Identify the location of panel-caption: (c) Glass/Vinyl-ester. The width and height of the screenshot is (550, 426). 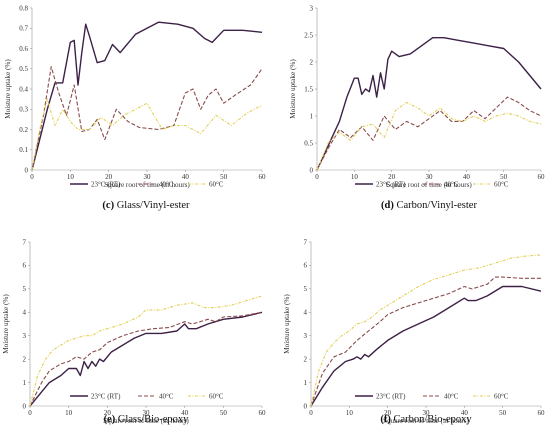
(146, 205).